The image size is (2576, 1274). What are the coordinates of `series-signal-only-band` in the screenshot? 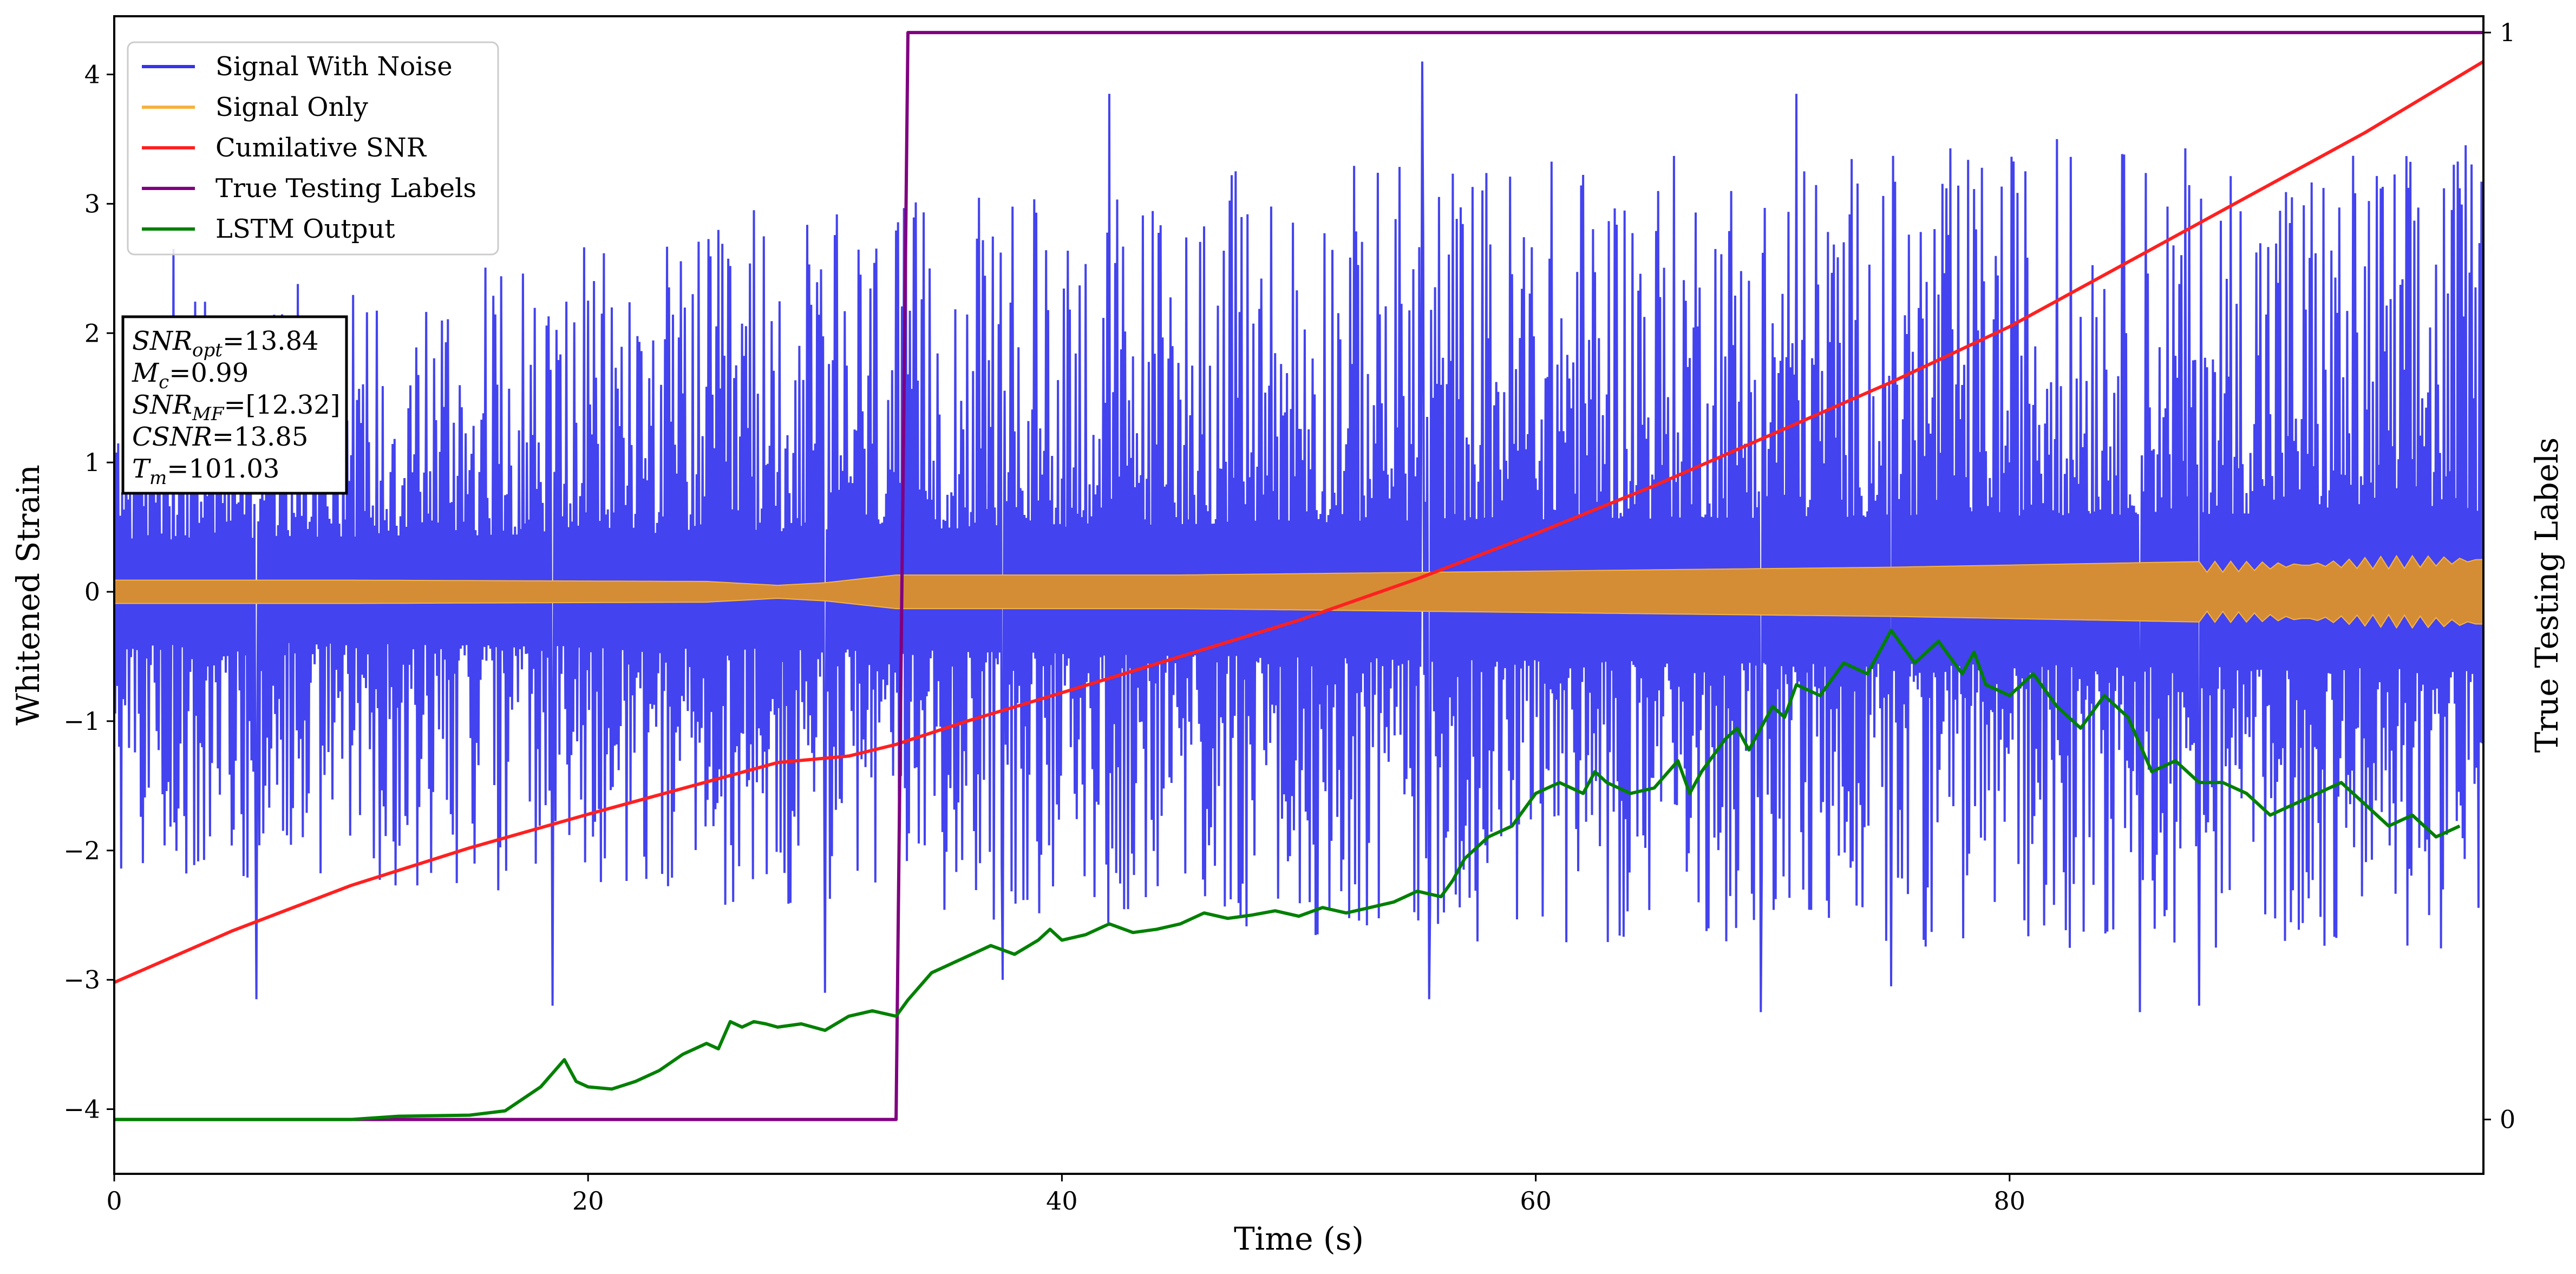 It's located at (1298, 591).